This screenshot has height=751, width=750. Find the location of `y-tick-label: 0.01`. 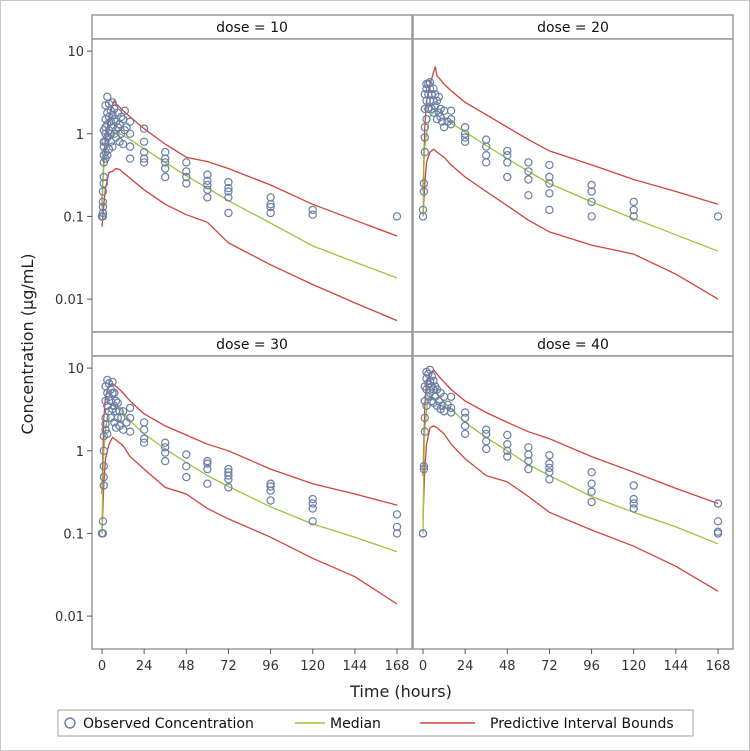

y-tick-label: 0.01 is located at coordinates (69, 300).